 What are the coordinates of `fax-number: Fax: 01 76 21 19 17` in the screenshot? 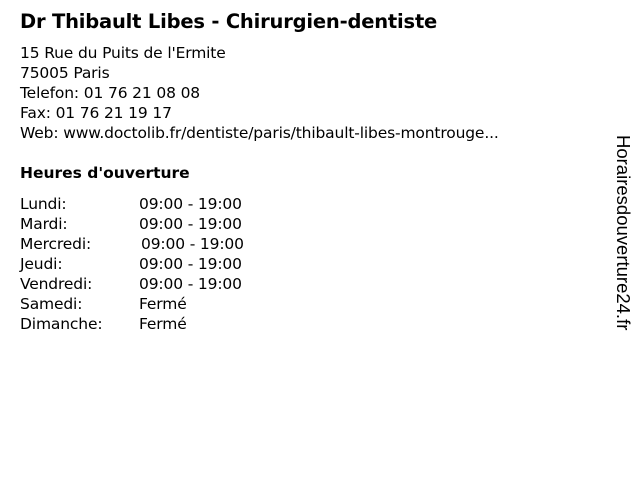 It's located at (96, 113).